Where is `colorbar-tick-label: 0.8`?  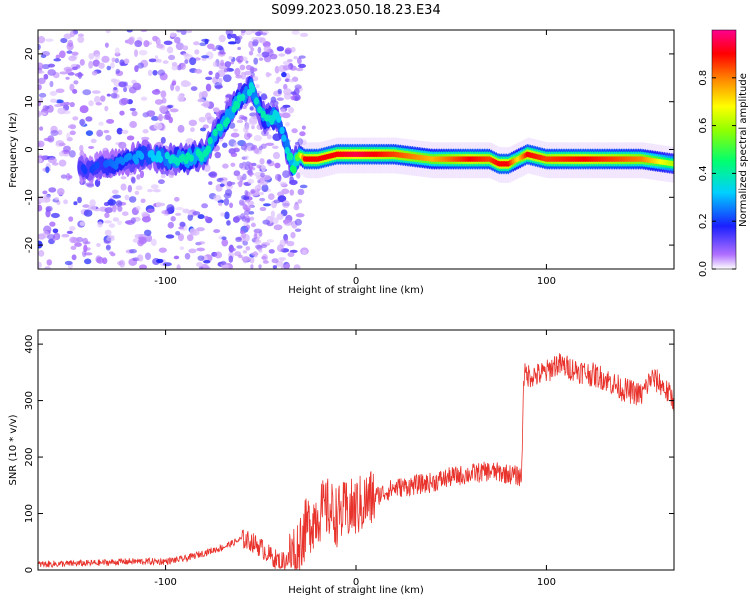
colorbar-tick-label: 0.8 is located at coordinates (703, 78).